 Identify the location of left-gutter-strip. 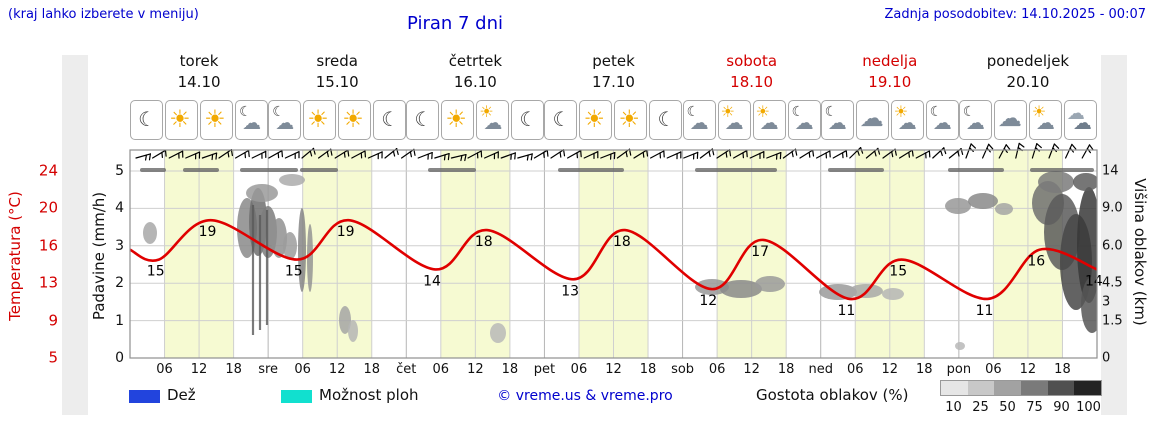
(75, 235).